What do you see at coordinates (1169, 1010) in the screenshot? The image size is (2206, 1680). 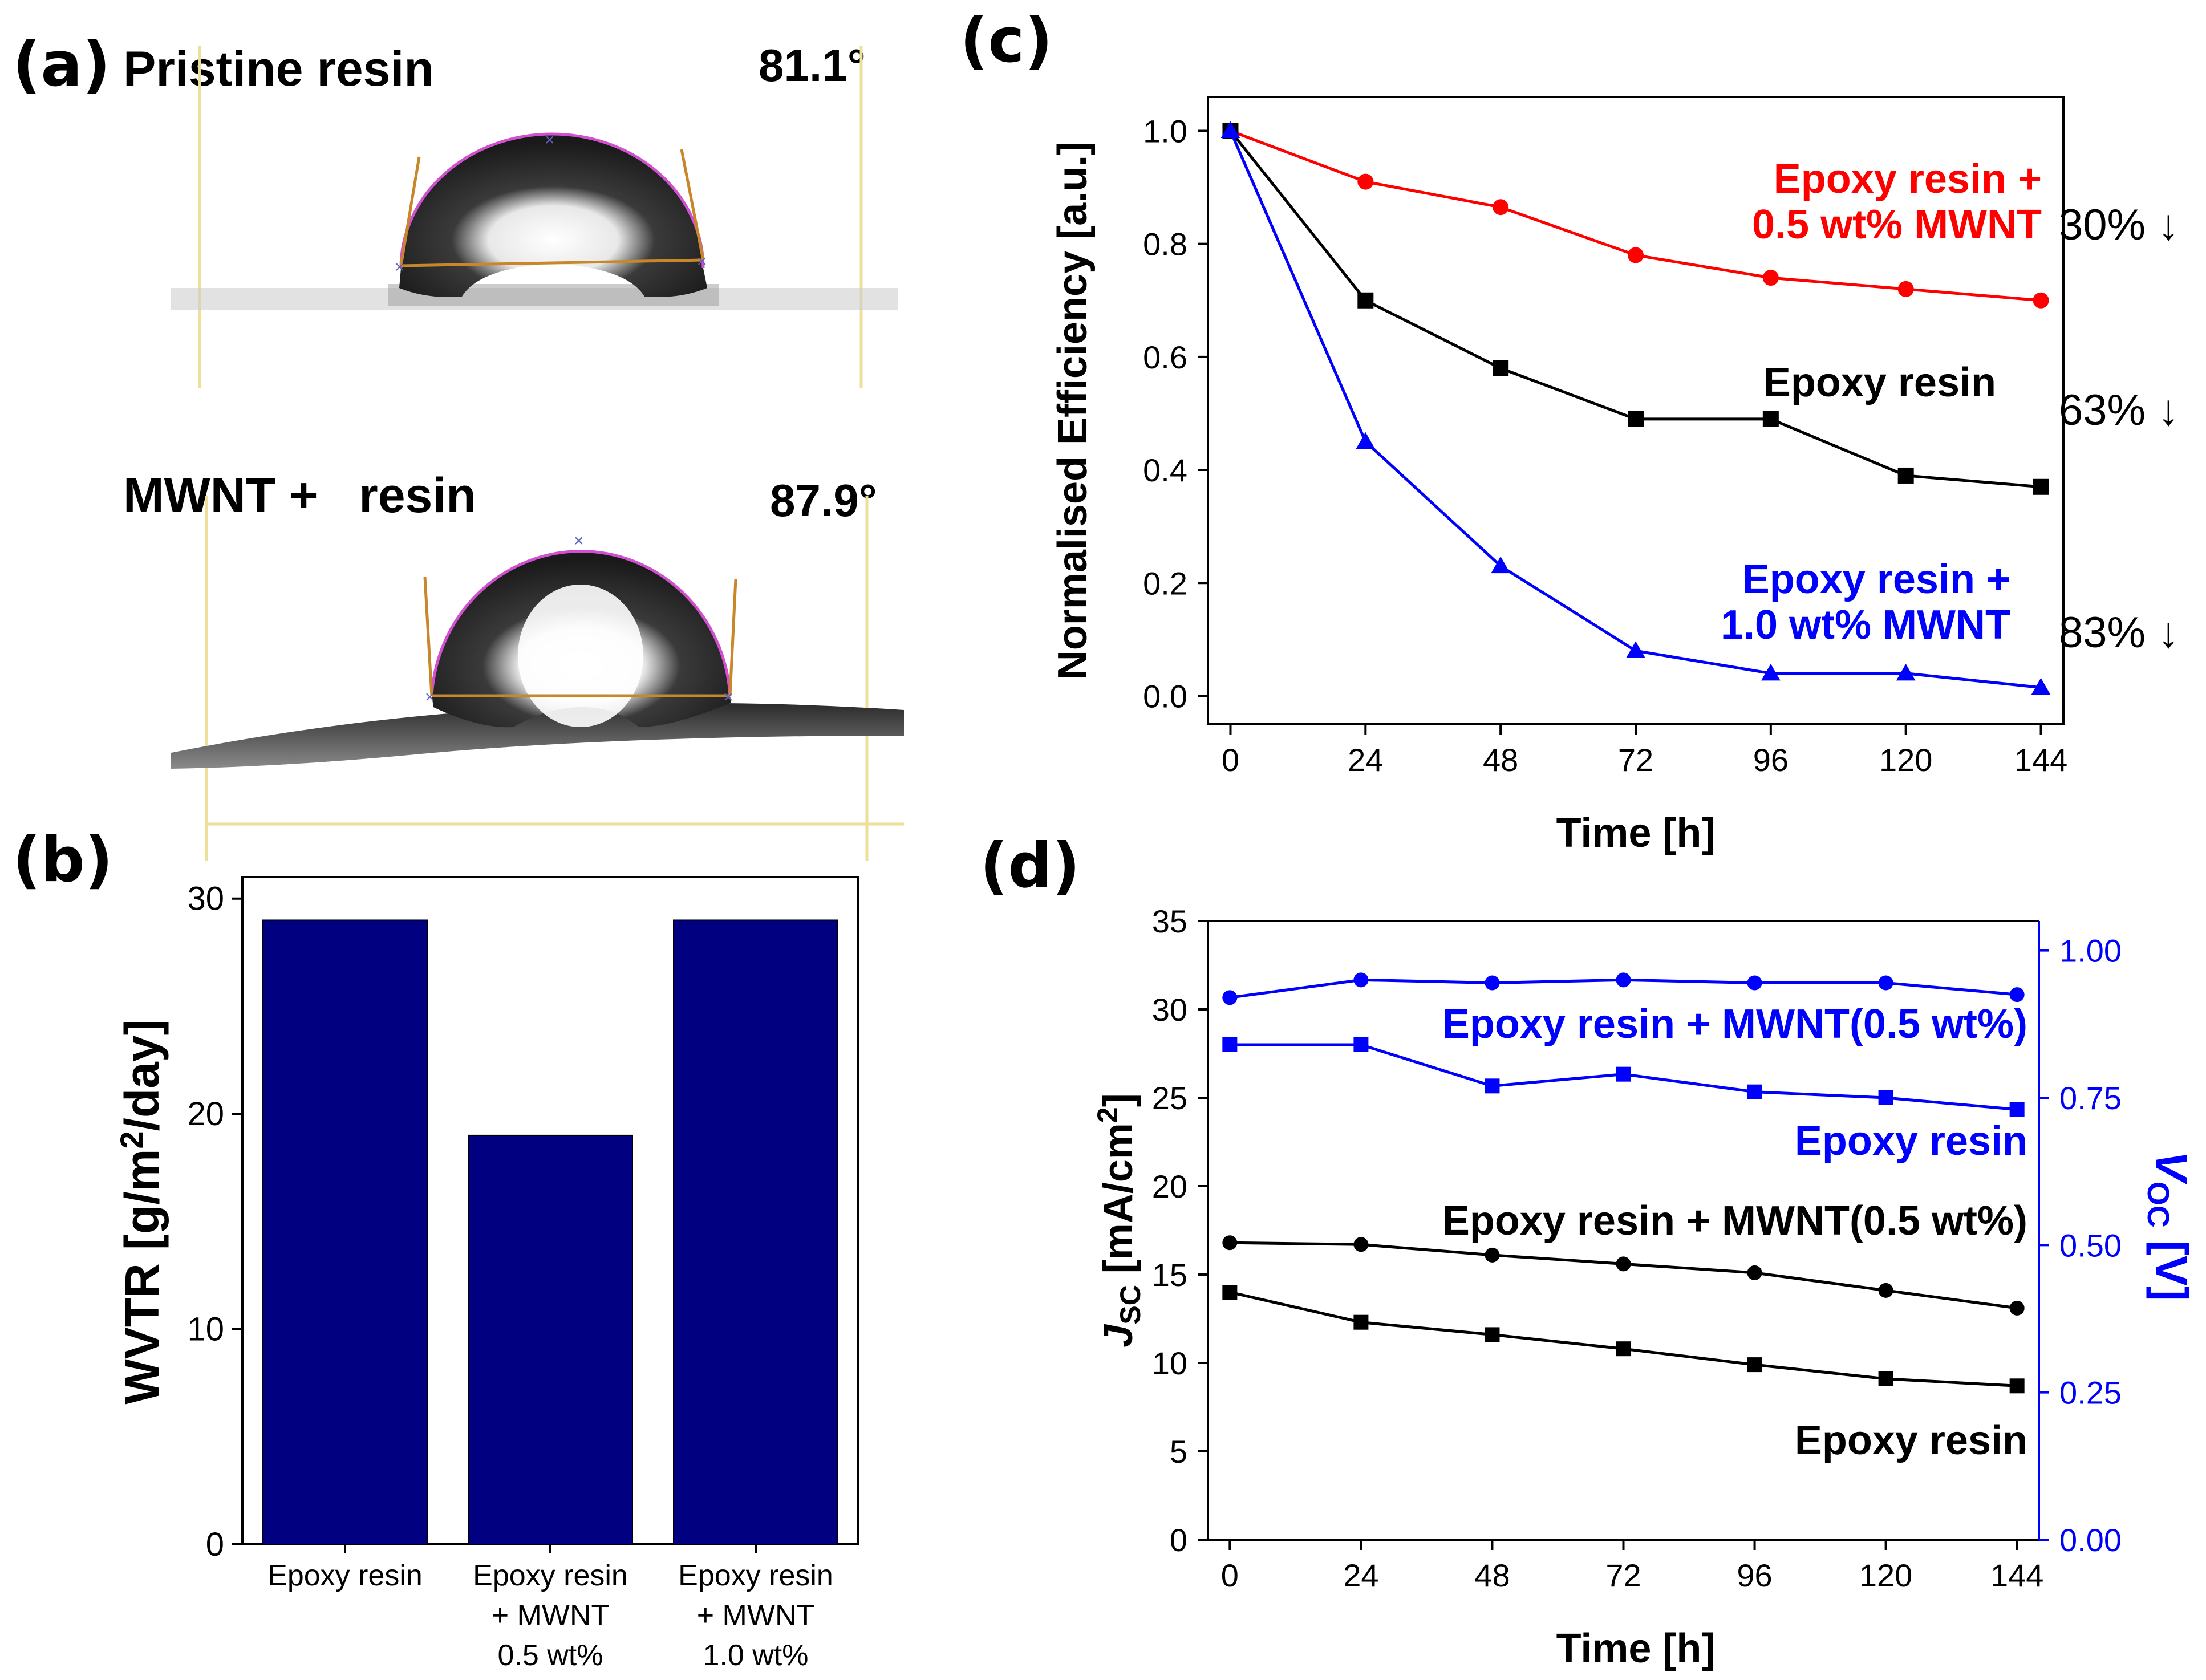 I see `y-tick-label-left-d: 30` at bounding box center [1169, 1010].